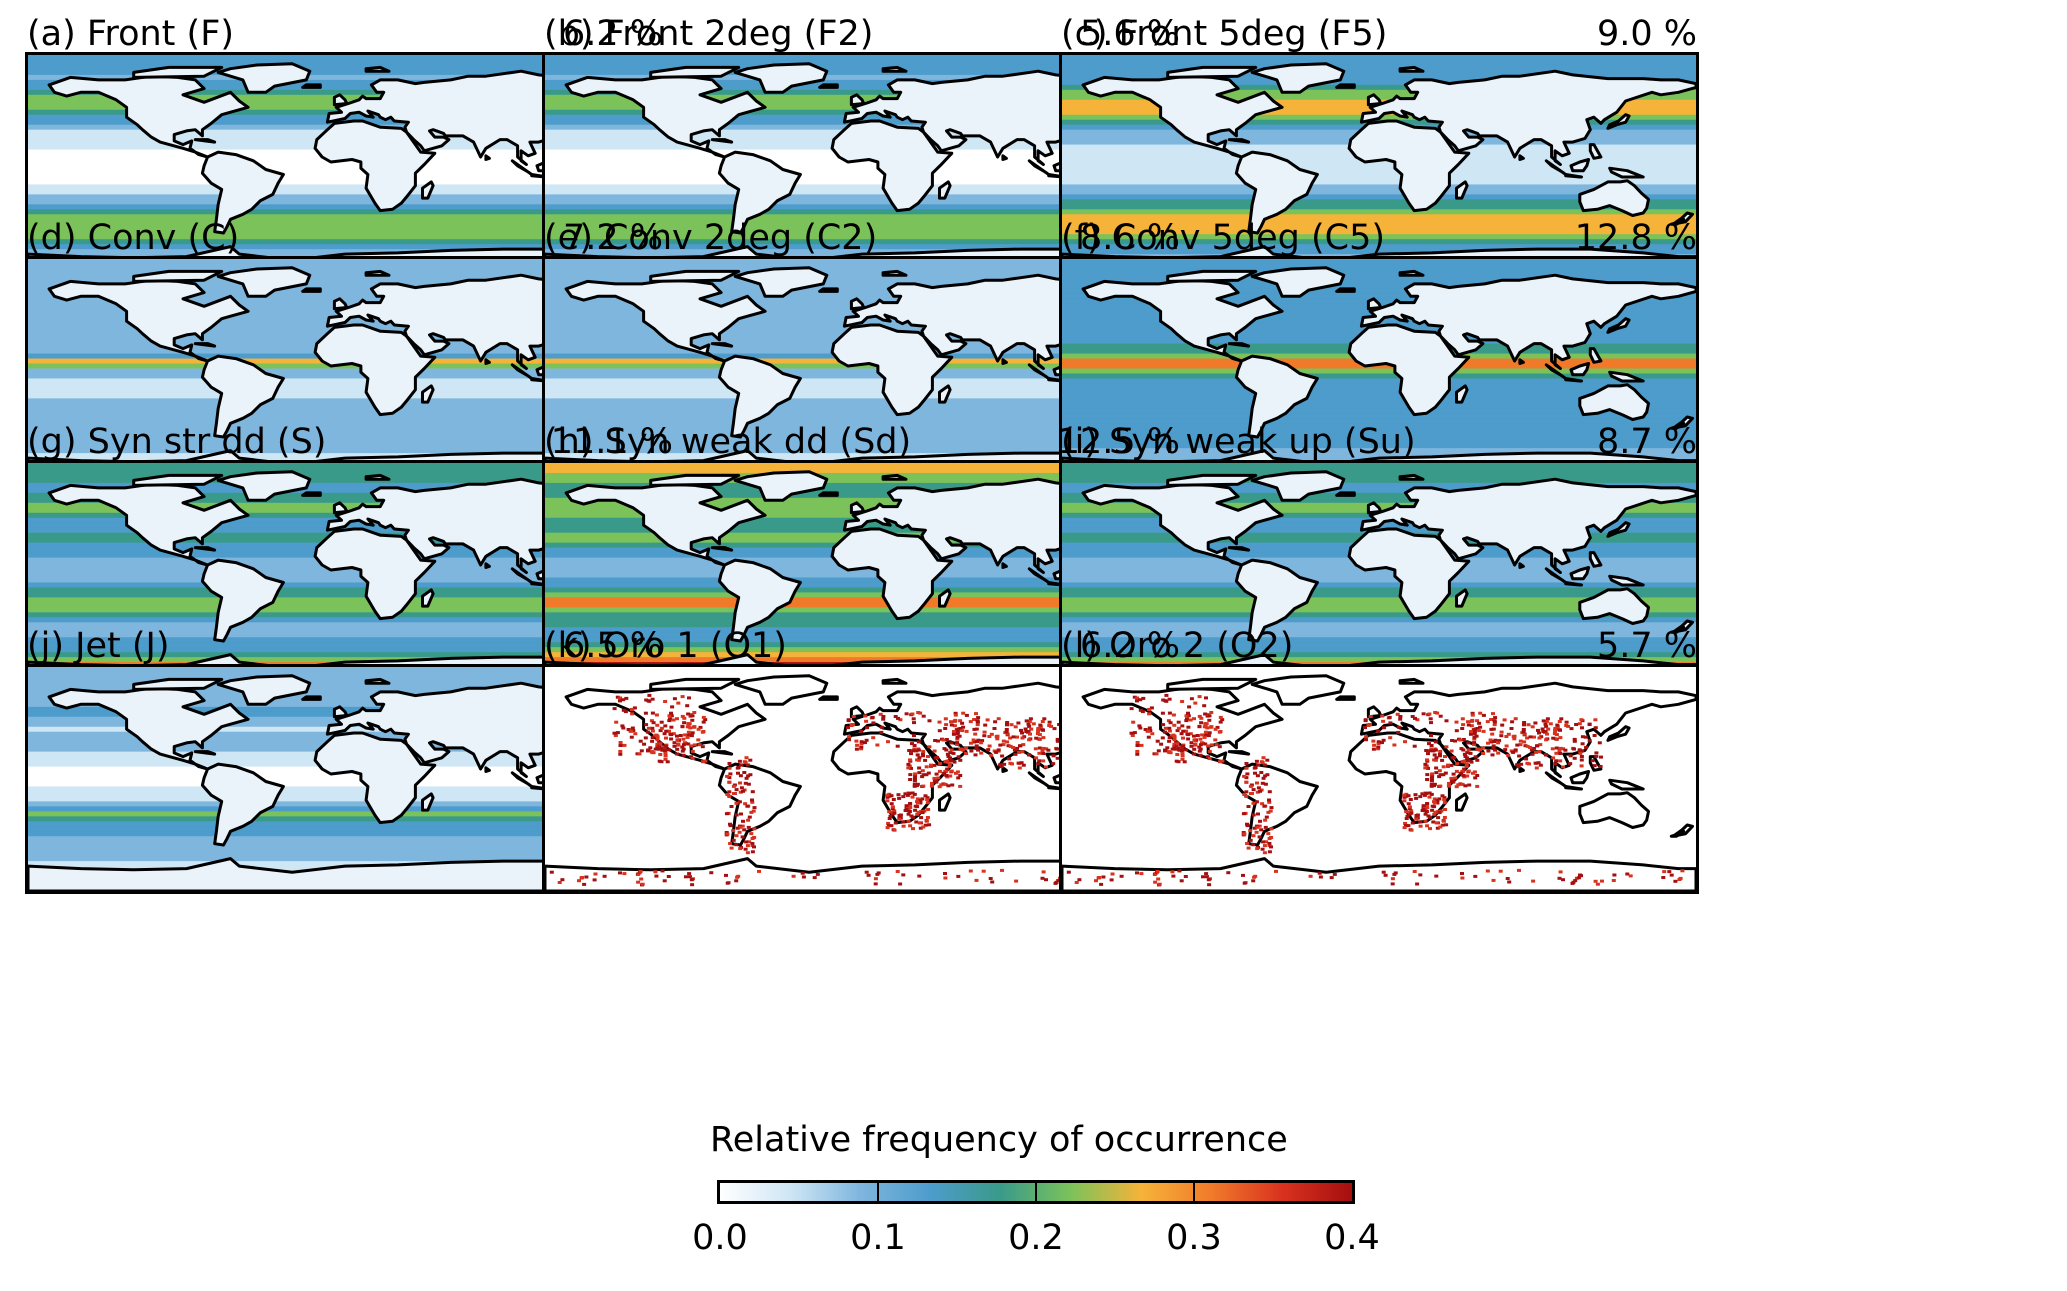  What do you see at coordinates (999, 1140) in the screenshot?
I see `colorbar-label: Relative frequency of occurrence` at bounding box center [999, 1140].